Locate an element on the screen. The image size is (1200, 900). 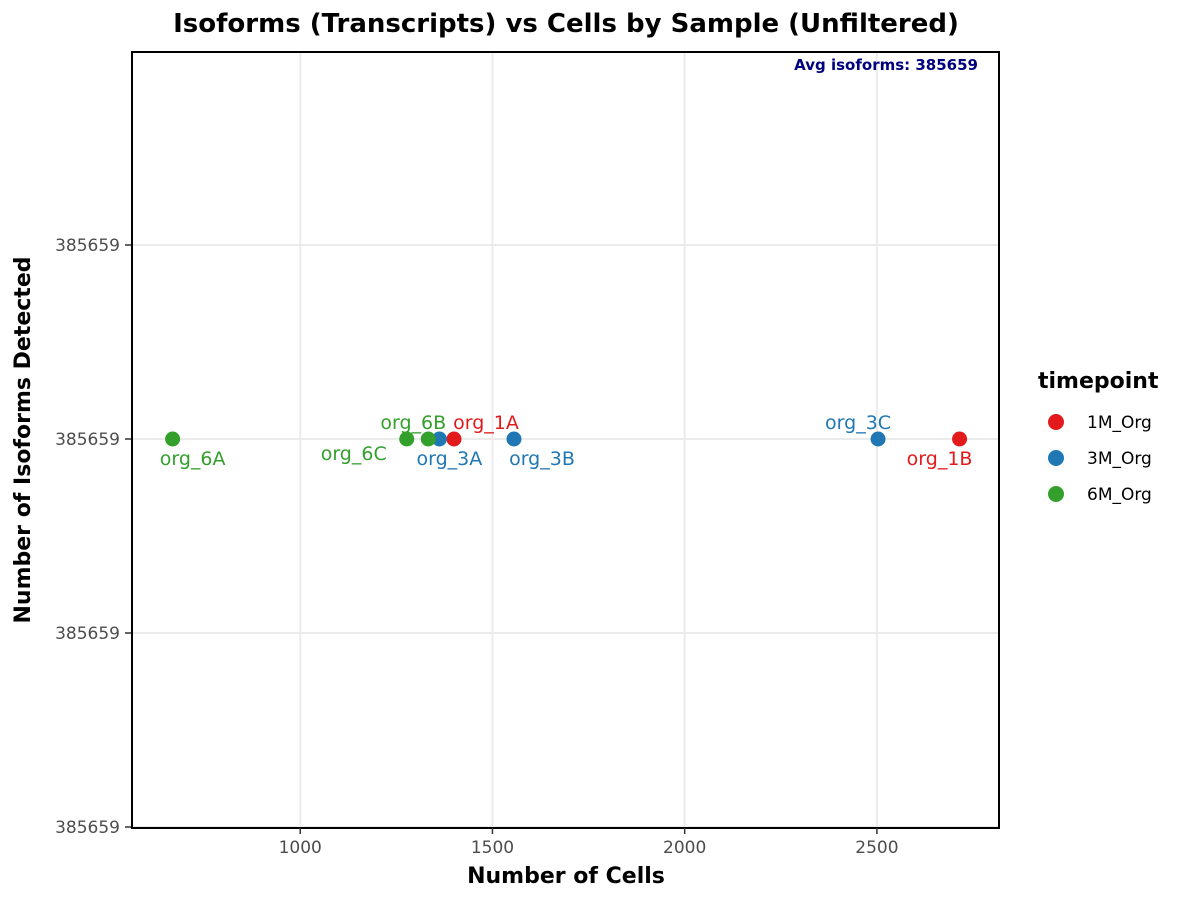
point-label-org-6a: org_6A is located at coordinates (193, 459).